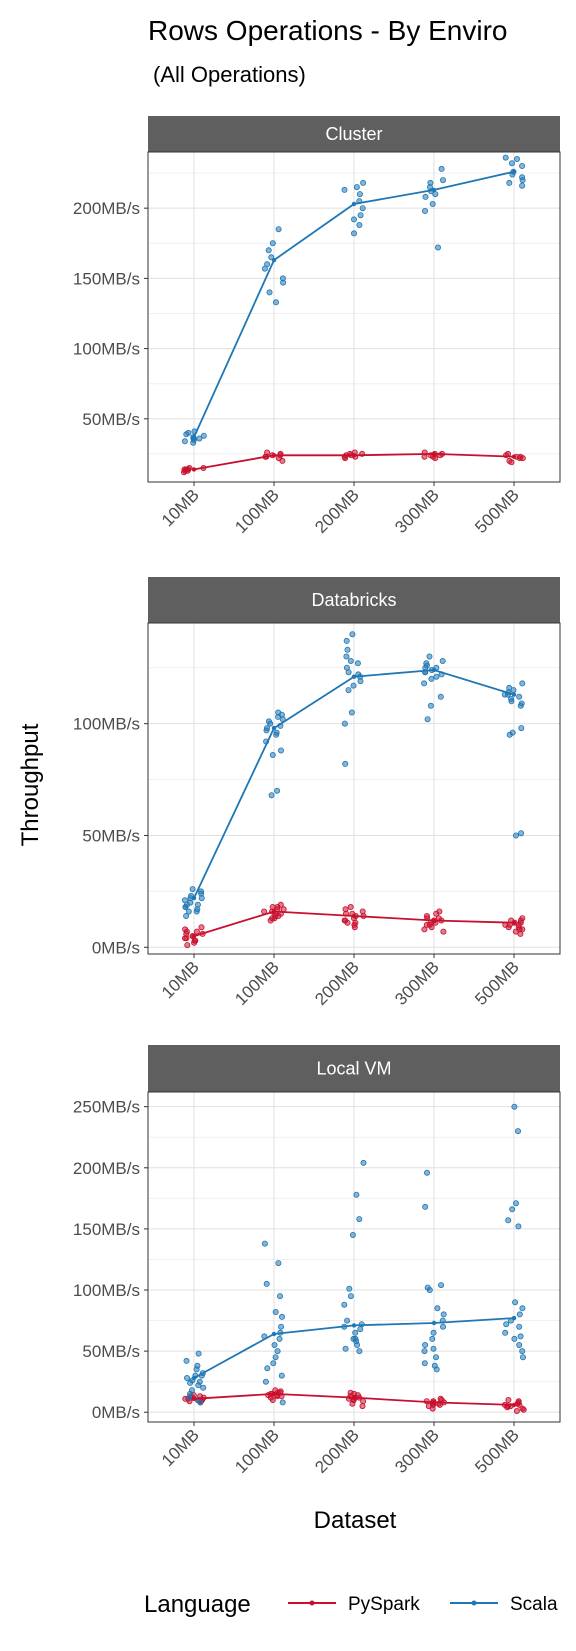 The height and width of the screenshot is (1651, 576). Describe the element at coordinates (354, 1257) in the screenshot. I see `panel-border` at that location.